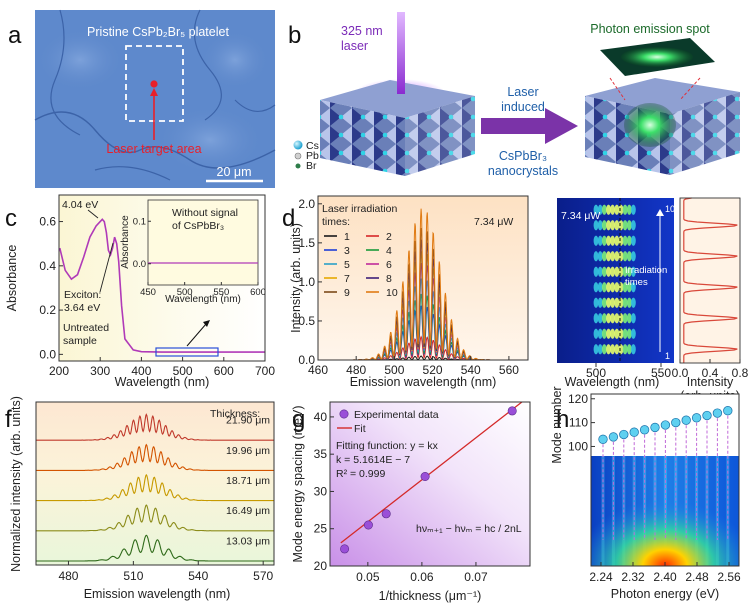 Image resolution: width=750 pixels, height=609 pixels. I want to click on xtick-label: 0.06, so click(422, 577).